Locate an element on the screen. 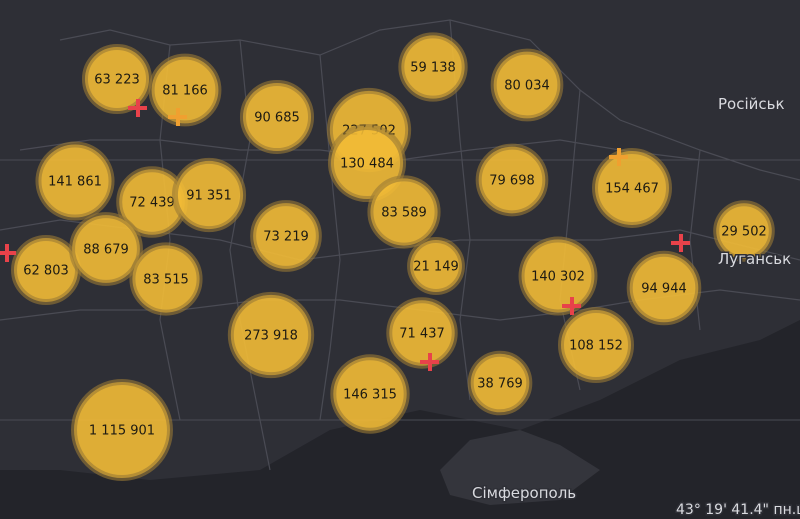 This screenshot has height=519, width=800. bubble: 140 302 is located at coordinates (558, 276).